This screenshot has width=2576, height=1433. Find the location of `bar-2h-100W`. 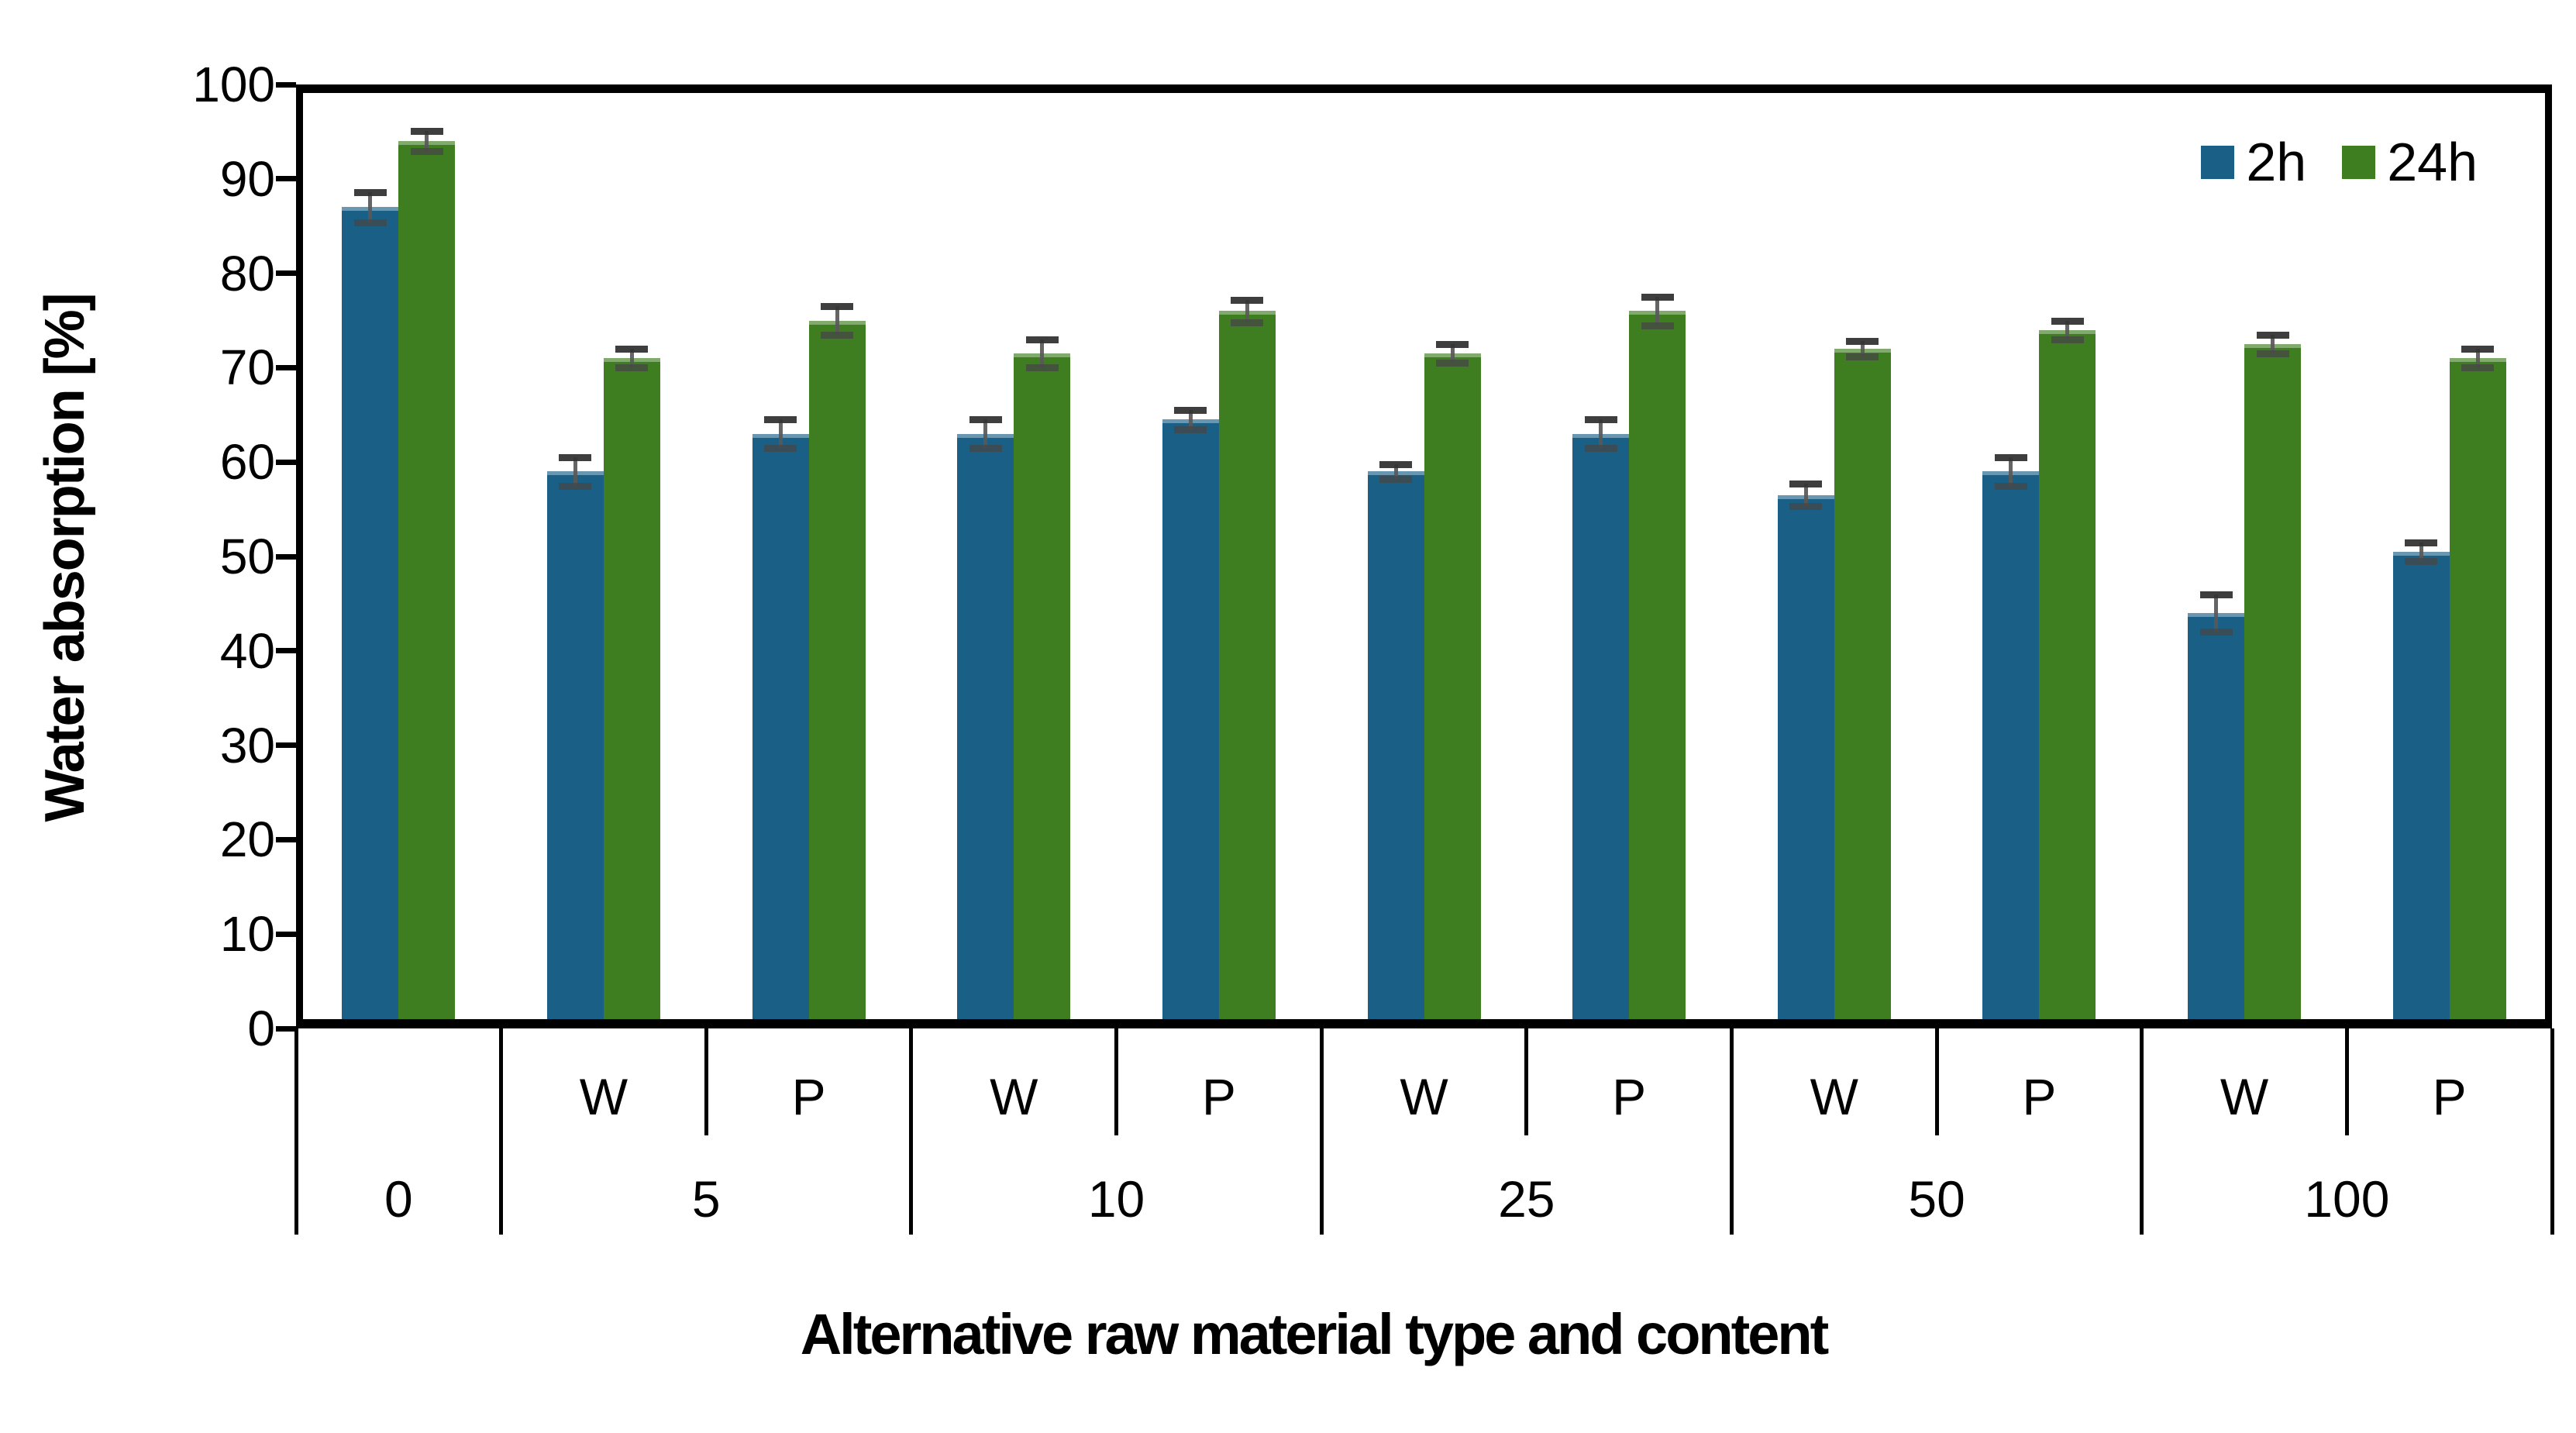

bar-2h-100W is located at coordinates (2216, 820).